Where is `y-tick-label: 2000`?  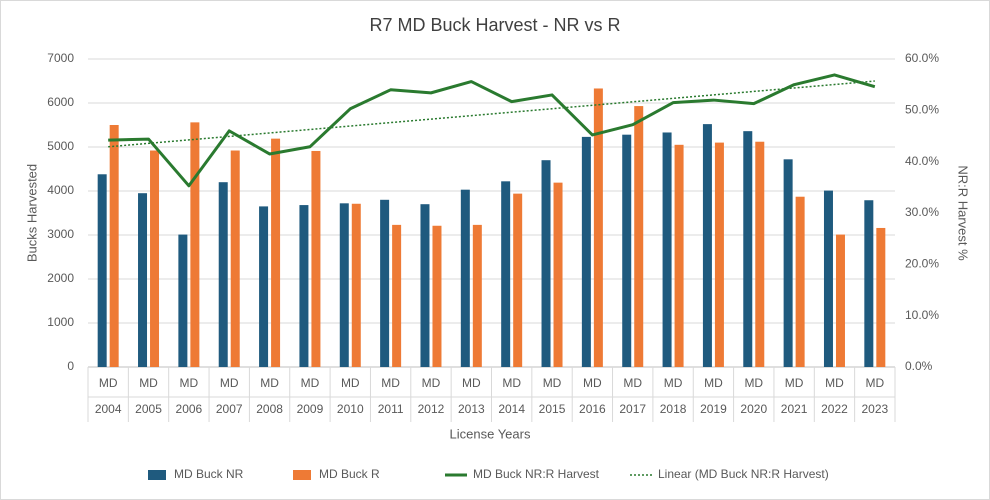 y-tick-label: 2000 is located at coordinates (60, 278).